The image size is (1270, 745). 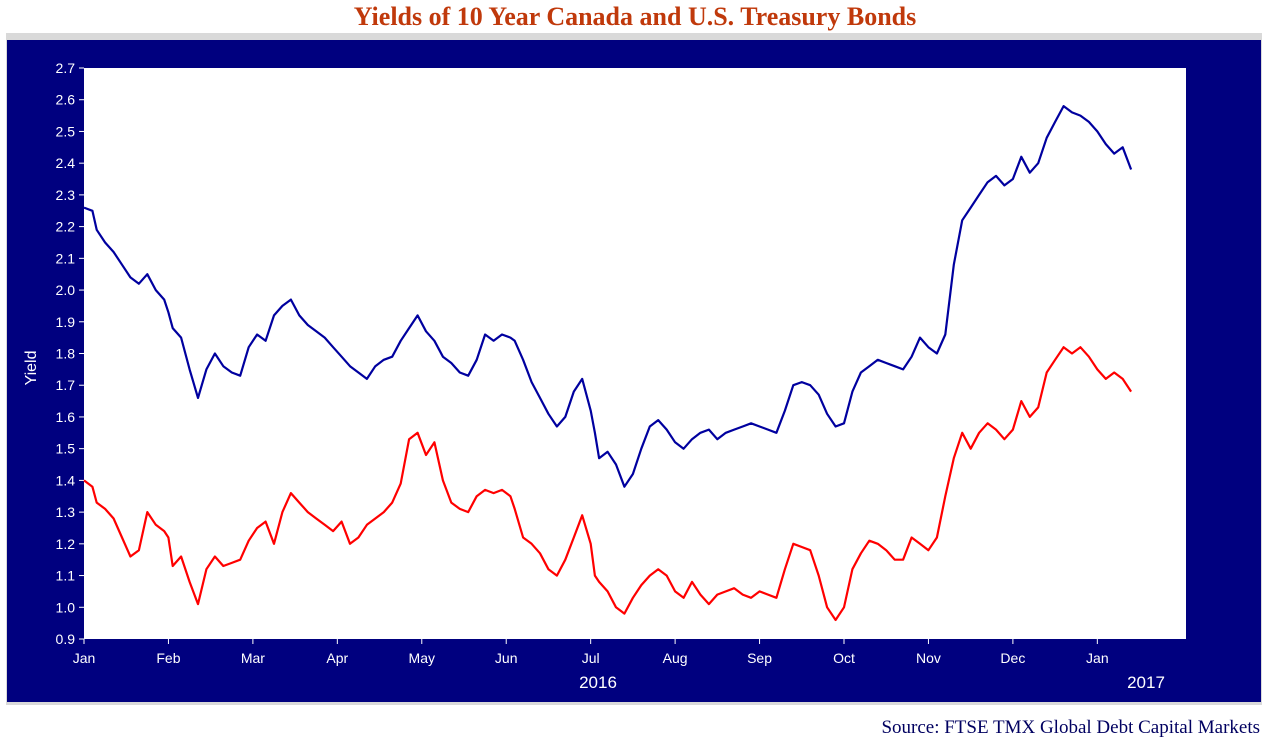 What do you see at coordinates (66, 100) in the screenshot?
I see `y-tick-label: 2.6` at bounding box center [66, 100].